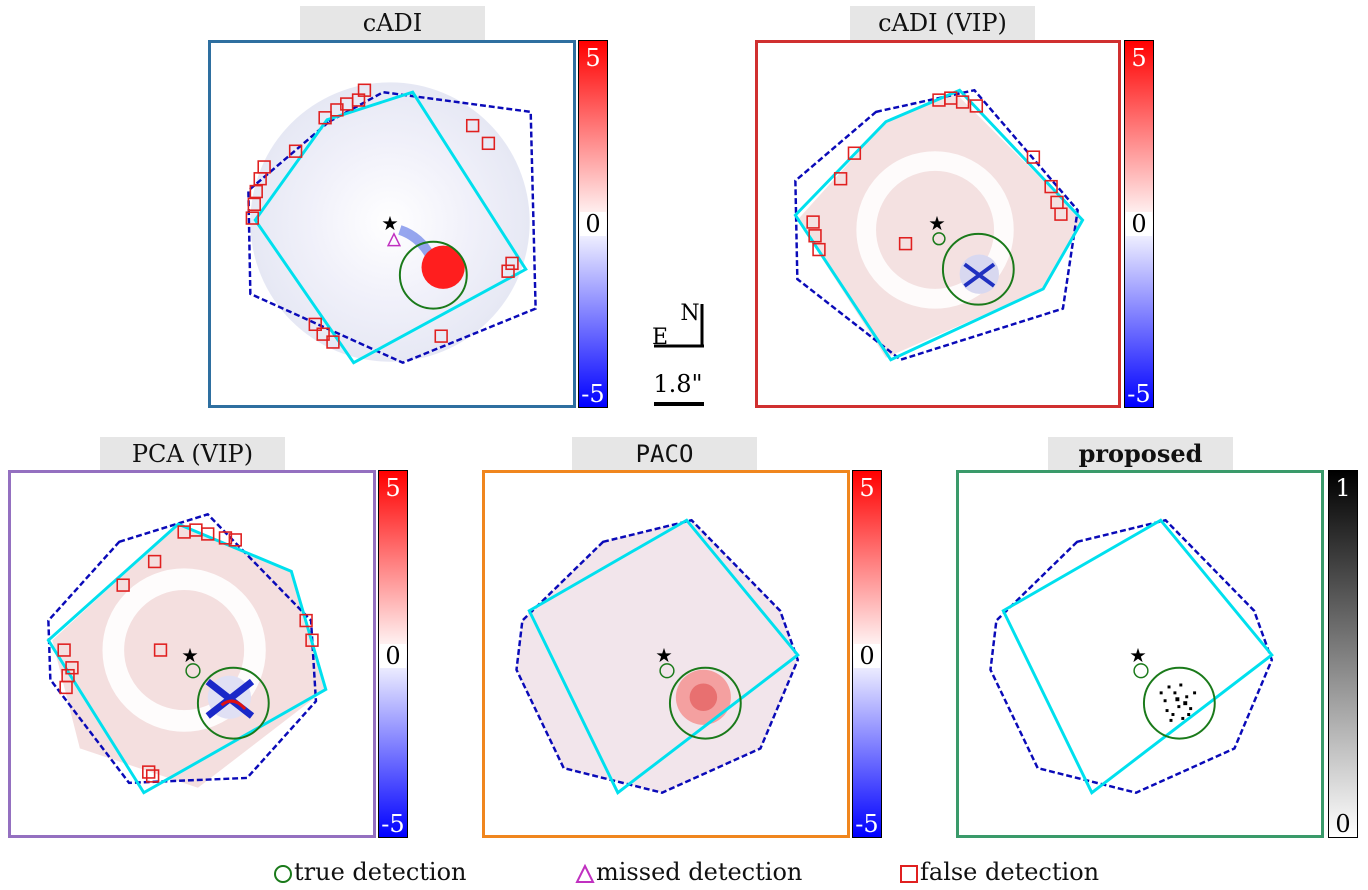  Describe the element at coordinates (699, 872) in the screenshot. I see `legend-missed-label: missed detection` at that location.